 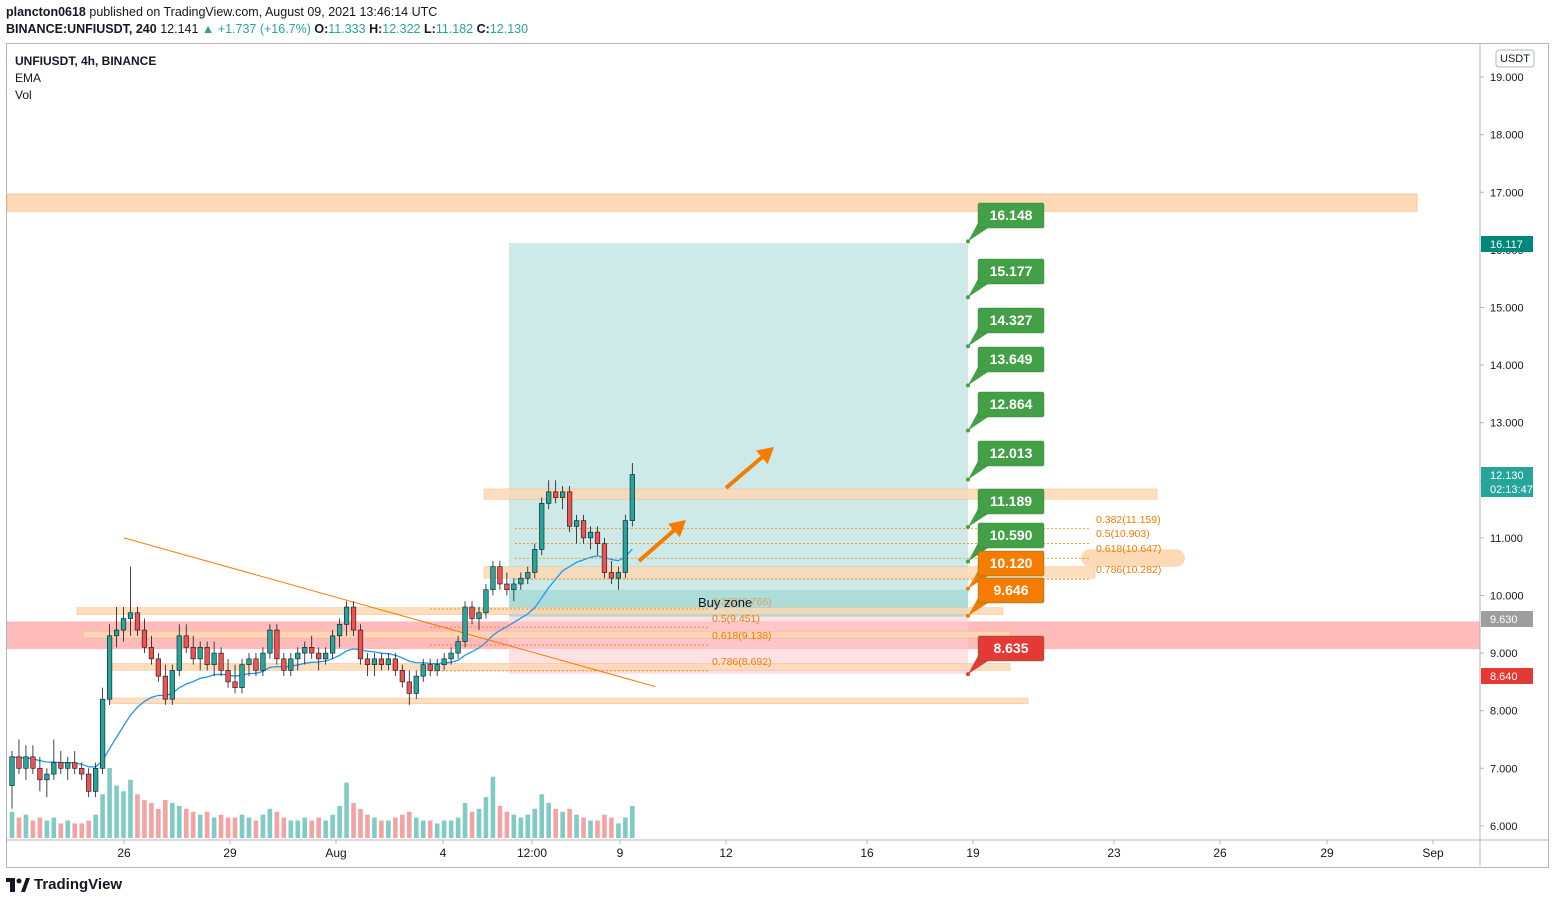 I want to click on up-arrow-lower, so click(x=661, y=541).